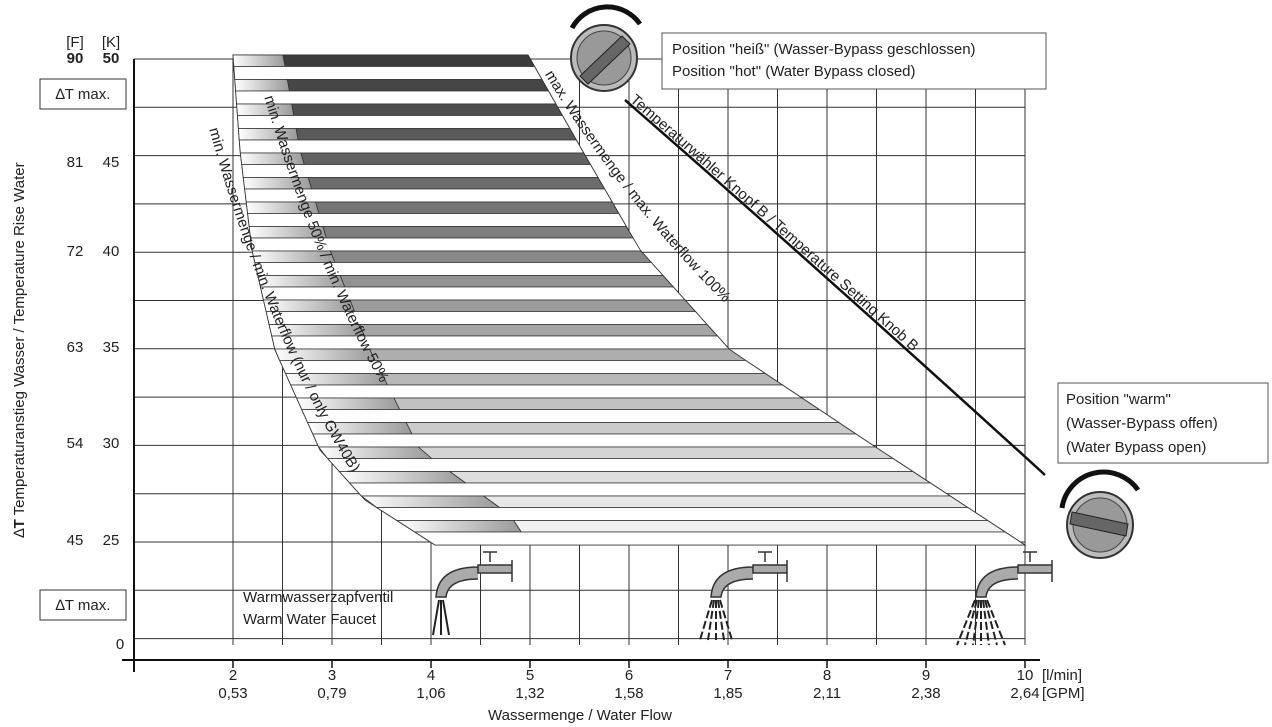  What do you see at coordinates (19, 523) in the screenshot?
I see `y-title-bold: T` at bounding box center [19, 523].